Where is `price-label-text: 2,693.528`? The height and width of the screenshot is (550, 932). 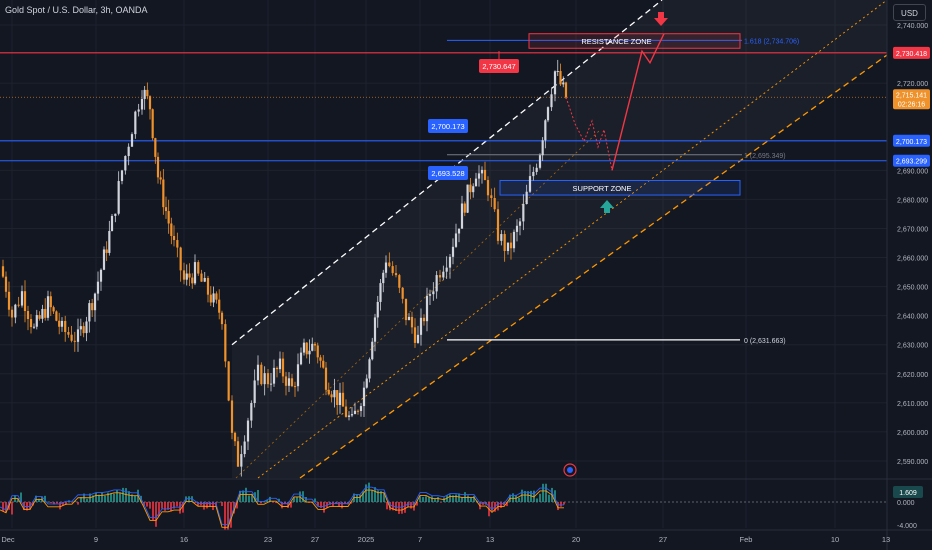
price-label-text: 2,693.528 is located at coordinates (447, 173).